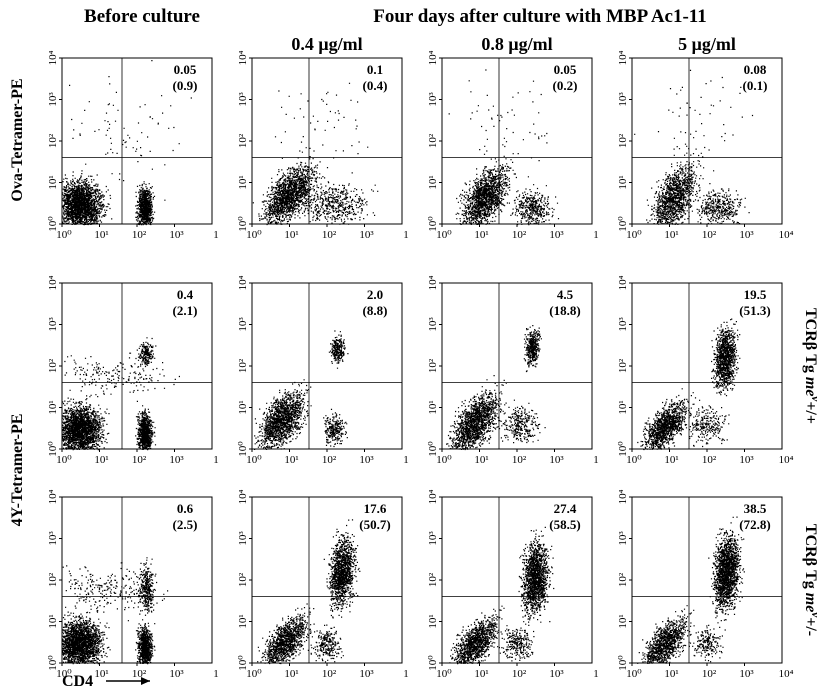 This screenshot has height=696, width=829. I want to click on quadrant-total: (0.2), so click(565, 85).